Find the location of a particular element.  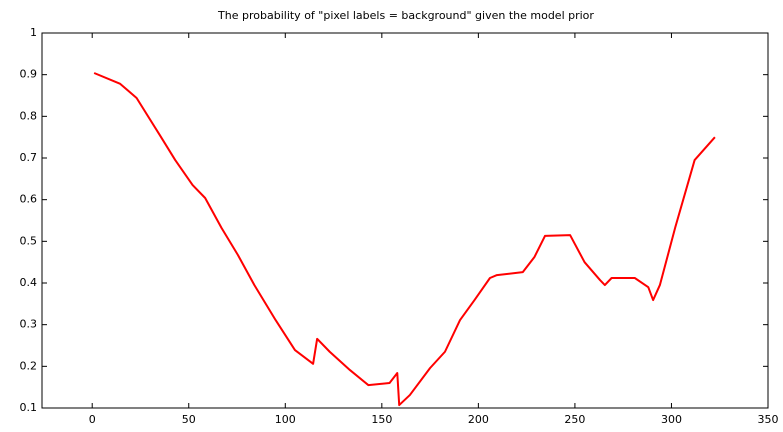

y-tick-label: 0.5 is located at coordinates (29, 240).